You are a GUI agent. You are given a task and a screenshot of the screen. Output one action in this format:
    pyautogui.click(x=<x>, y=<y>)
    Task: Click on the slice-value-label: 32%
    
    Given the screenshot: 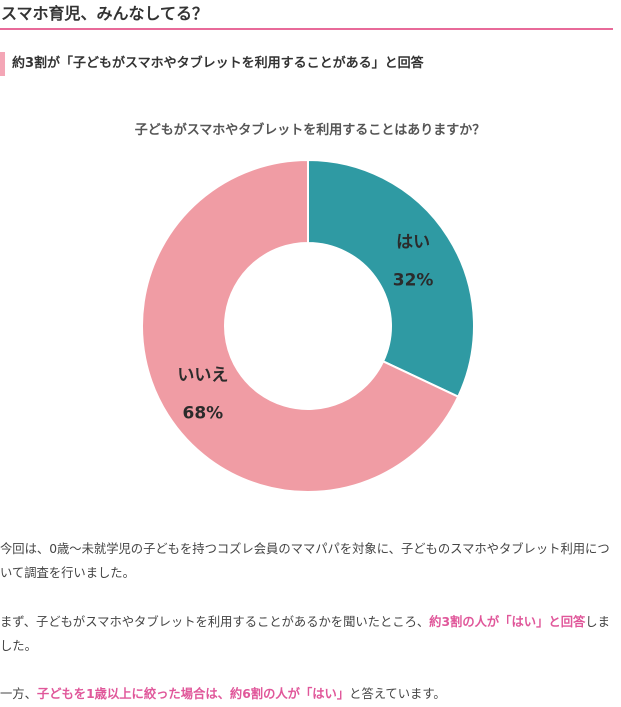 What is the action you would take?
    pyautogui.click(x=413, y=280)
    